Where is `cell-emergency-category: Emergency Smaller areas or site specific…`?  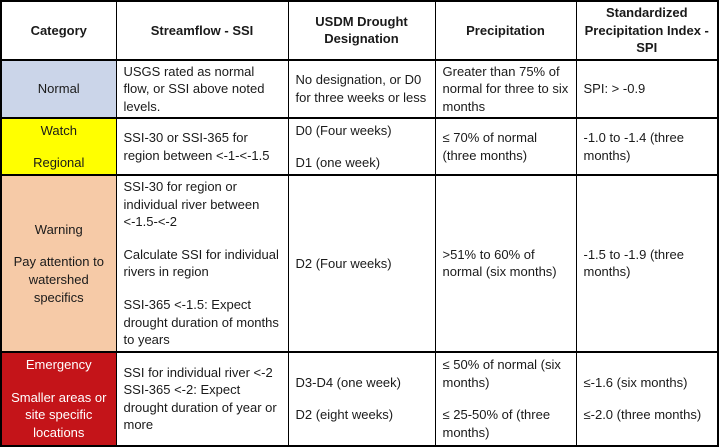
cell-emergency-category: Emergency Smaller areas or site specific… is located at coordinates (58, 398).